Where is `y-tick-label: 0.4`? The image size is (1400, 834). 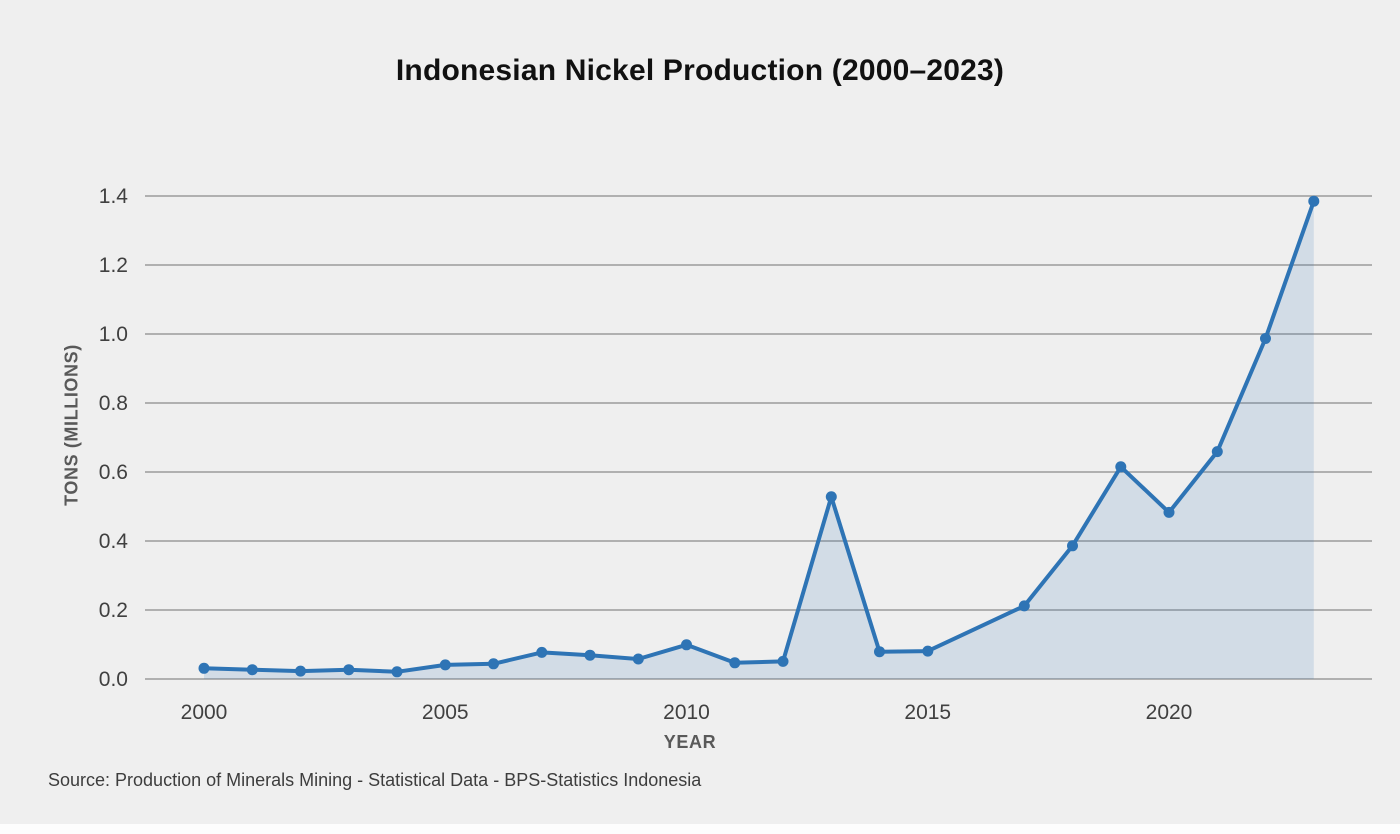
y-tick-label: 0.4 is located at coordinates (114, 541).